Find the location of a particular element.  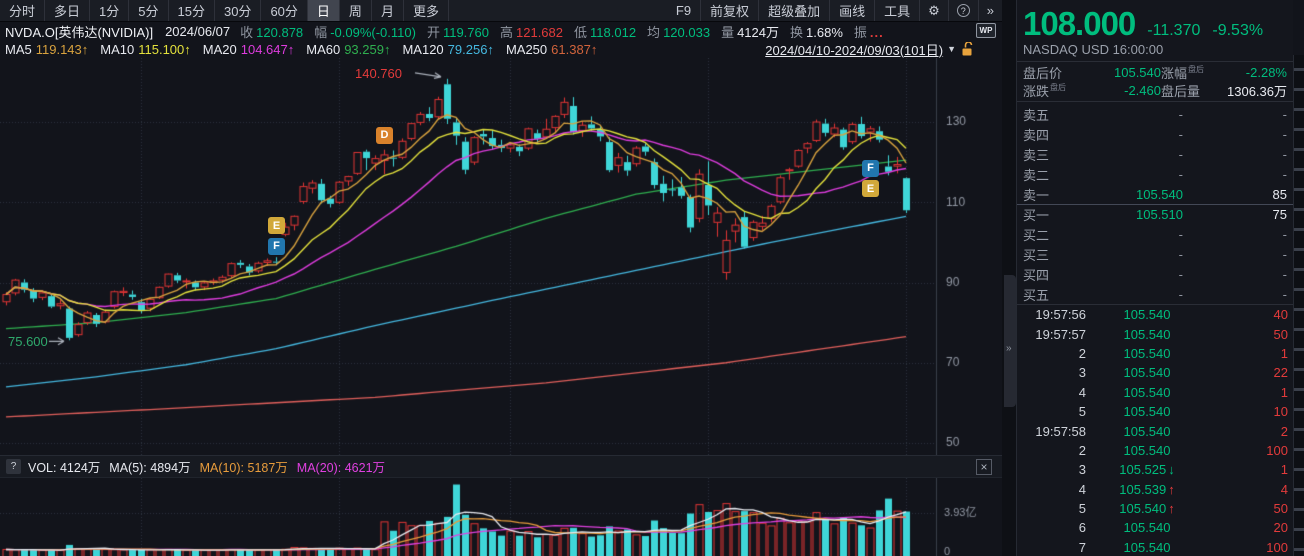

period-tab: 60分 is located at coordinates (284, 10).